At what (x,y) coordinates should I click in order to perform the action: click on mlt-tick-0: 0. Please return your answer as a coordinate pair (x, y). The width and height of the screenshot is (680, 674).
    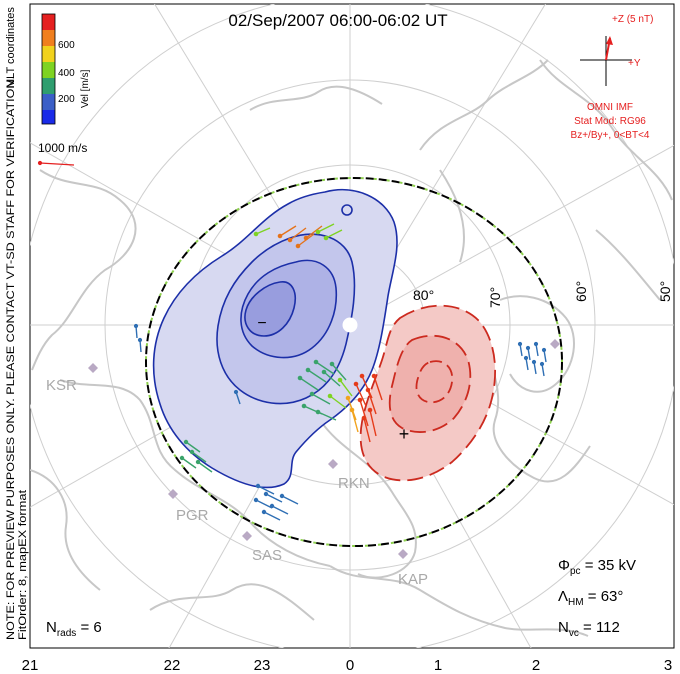
    Looking at the image, I should click on (350, 665).